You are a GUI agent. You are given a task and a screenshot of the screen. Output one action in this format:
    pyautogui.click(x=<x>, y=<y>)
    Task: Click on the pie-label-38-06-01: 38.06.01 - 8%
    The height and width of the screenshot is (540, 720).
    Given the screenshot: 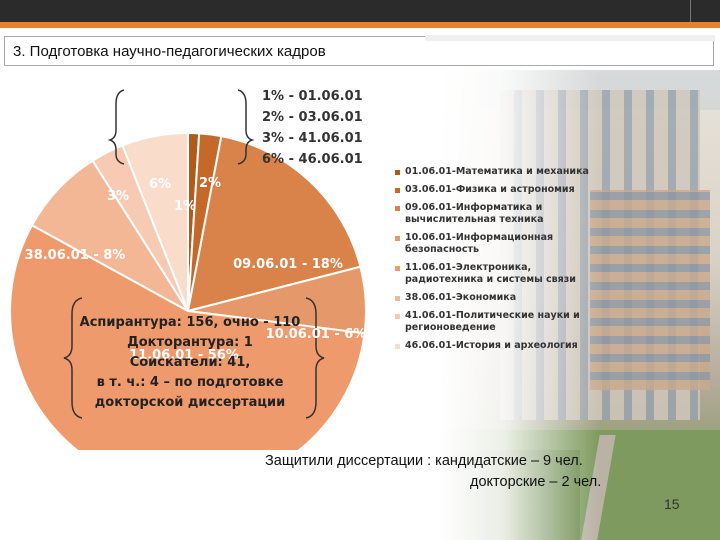 What is the action you would take?
    pyautogui.click(x=75, y=255)
    